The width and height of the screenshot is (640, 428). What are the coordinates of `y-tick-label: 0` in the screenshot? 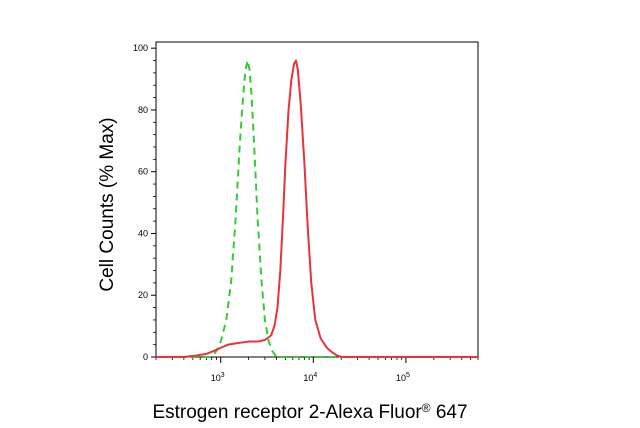 It's located at (145, 357).